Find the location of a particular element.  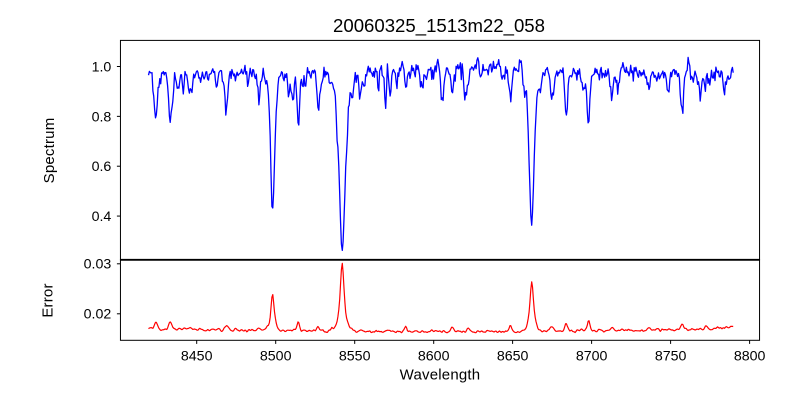

svg-text: Wavelength is located at coordinates (440, 374).